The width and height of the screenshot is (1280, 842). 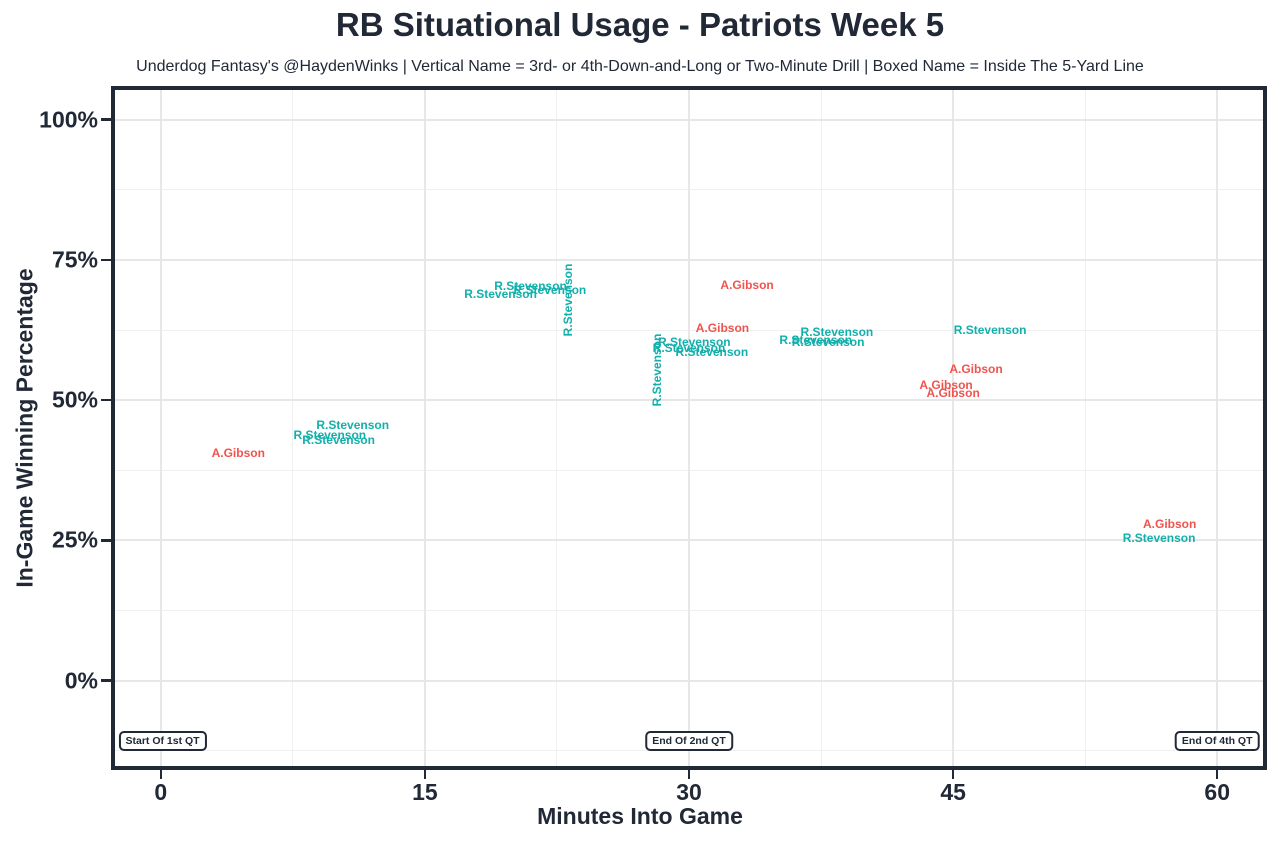 I want to click on x-tick-label: 0, so click(x=161, y=792).